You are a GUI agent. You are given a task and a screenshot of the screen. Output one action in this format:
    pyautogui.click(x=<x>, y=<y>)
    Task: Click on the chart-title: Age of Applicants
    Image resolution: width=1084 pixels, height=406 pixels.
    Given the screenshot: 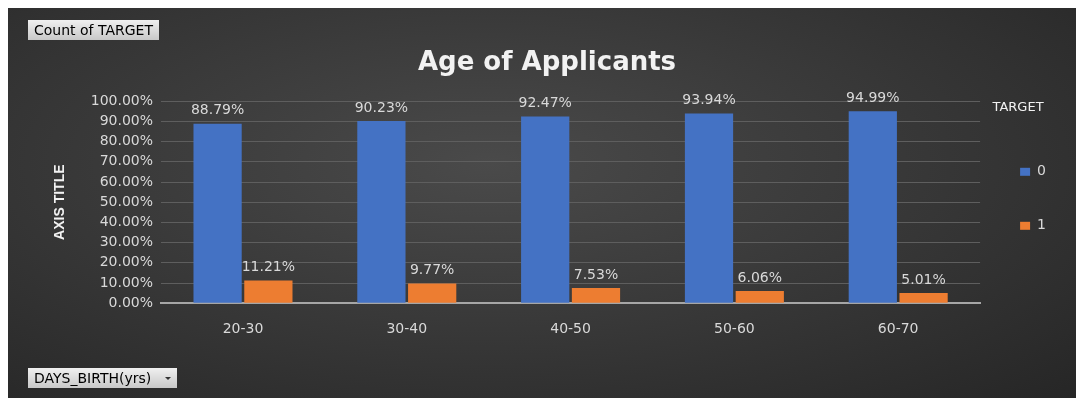 What is the action you would take?
    pyautogui.click(x=547, y=61)
    